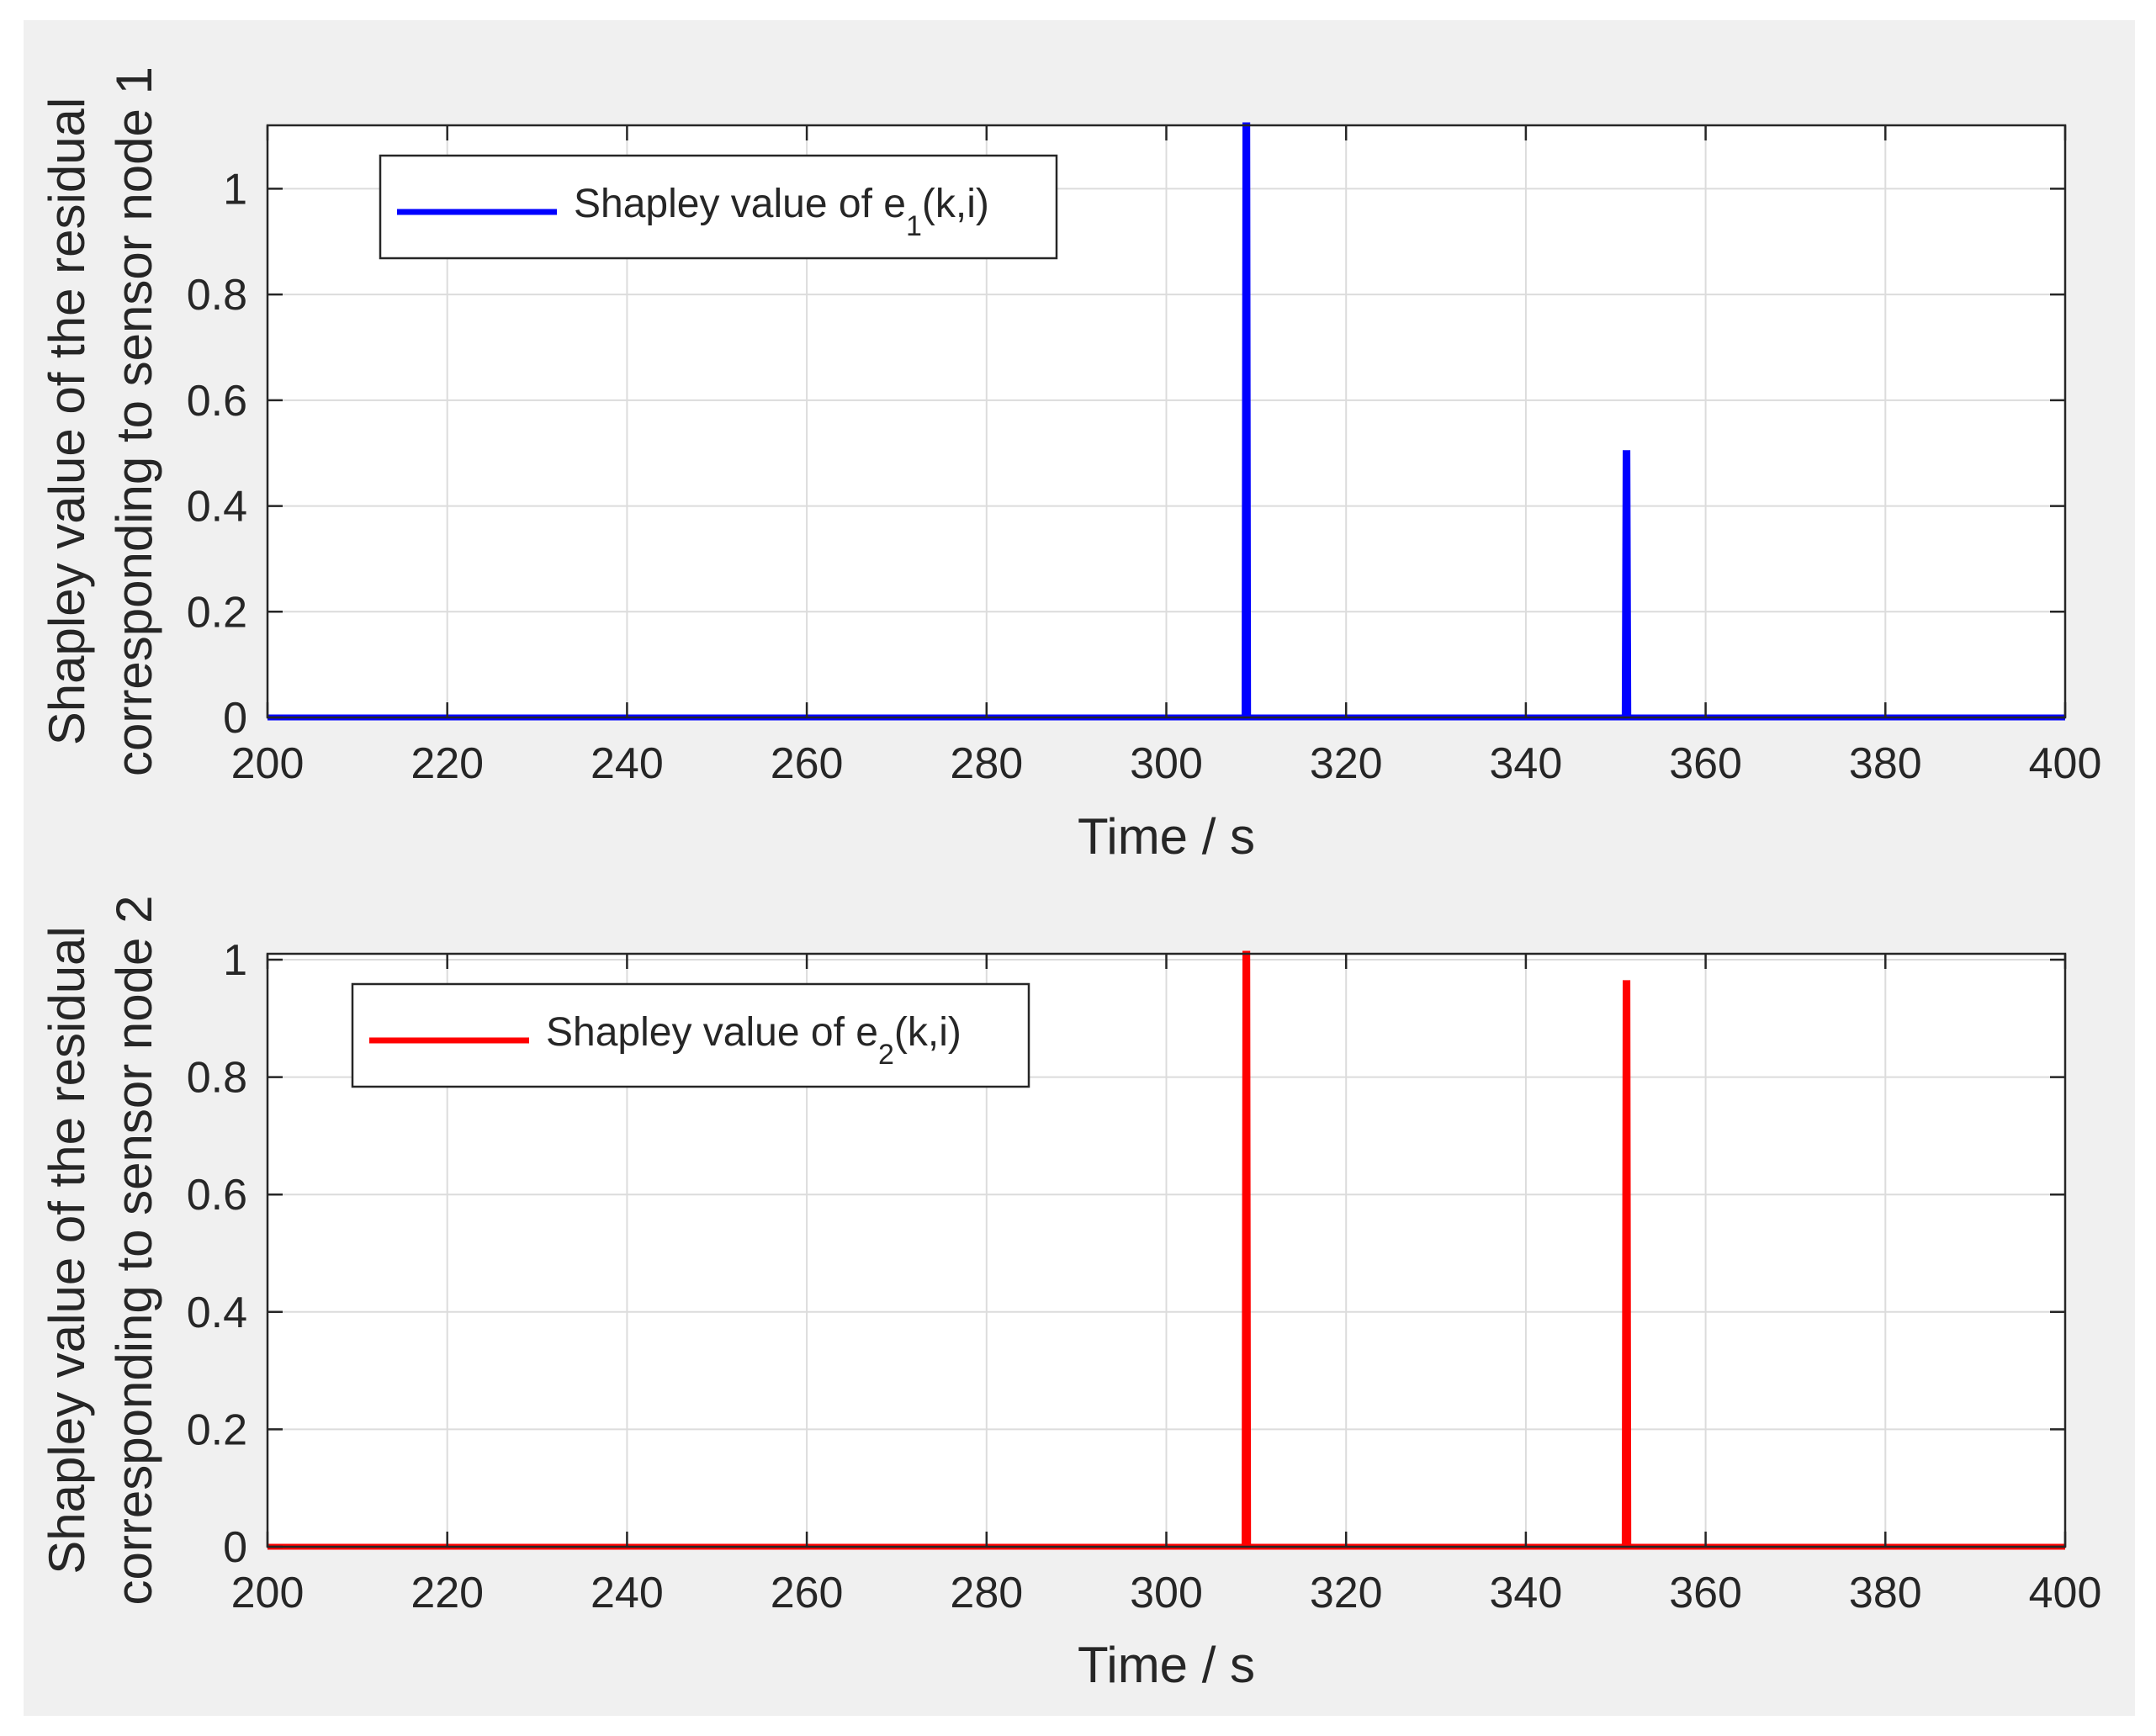  I want to click on y-axis-label-line2: corresponding to sensor node 1, so click(134, 421).